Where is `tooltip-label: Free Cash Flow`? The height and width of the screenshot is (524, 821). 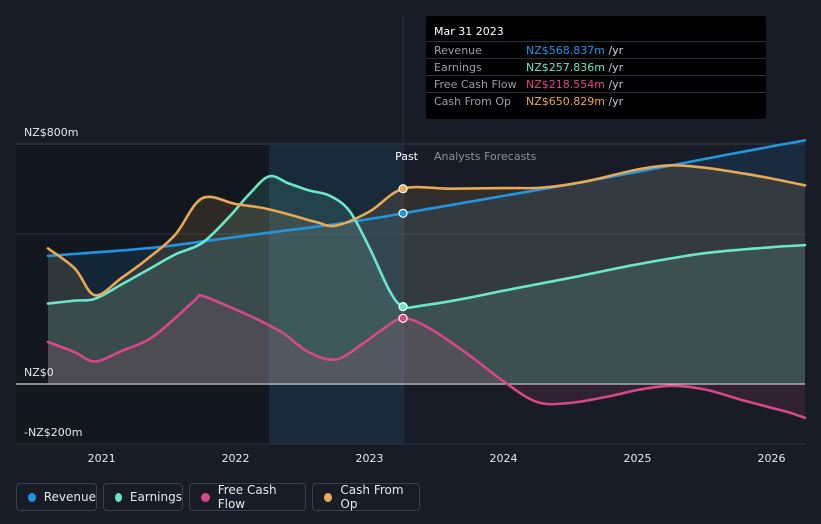 tooltip-label: Free Cash Flow is located at coordinates (475, 84).